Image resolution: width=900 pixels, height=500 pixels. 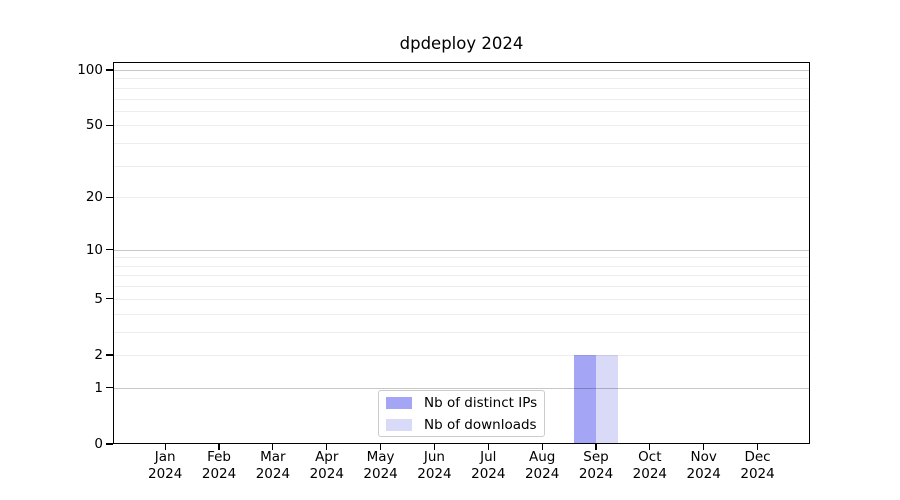 I want to click on x-axis-tick-label: May 2024, so click(x=380, y=465).